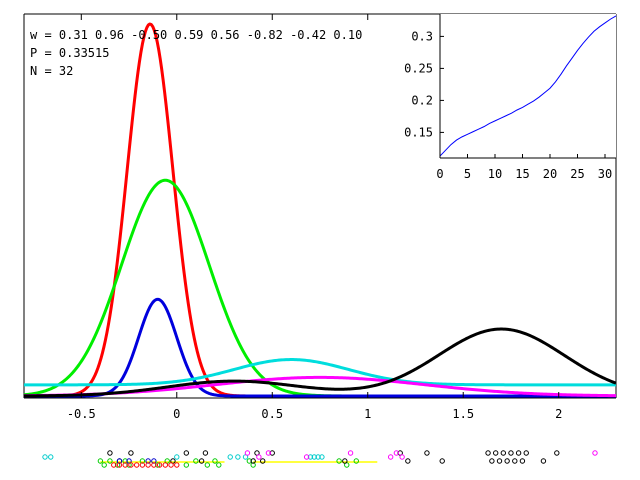  I want to click on inset-x-tick-label-4: 20, so click(550, 174).